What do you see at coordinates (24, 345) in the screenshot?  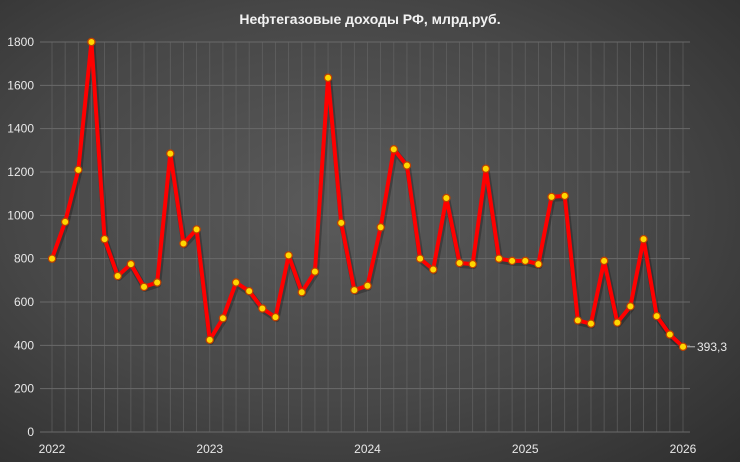 I see `y-tick-label: 400` at bounding box center [24, 345].